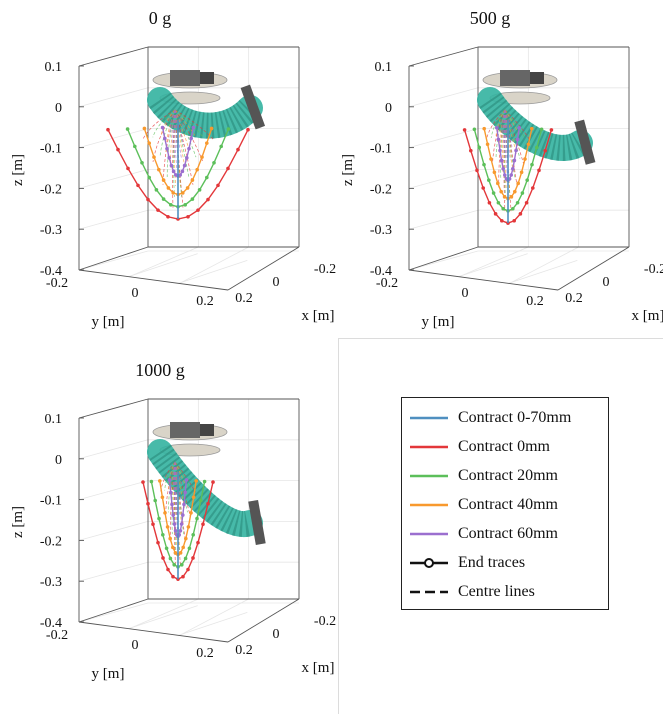 This screenshot has width=663, height=714. What do you see at coordinates (263, 268) in the screenshot?
I see `x-axis-line` at bounding box center [263, 268].